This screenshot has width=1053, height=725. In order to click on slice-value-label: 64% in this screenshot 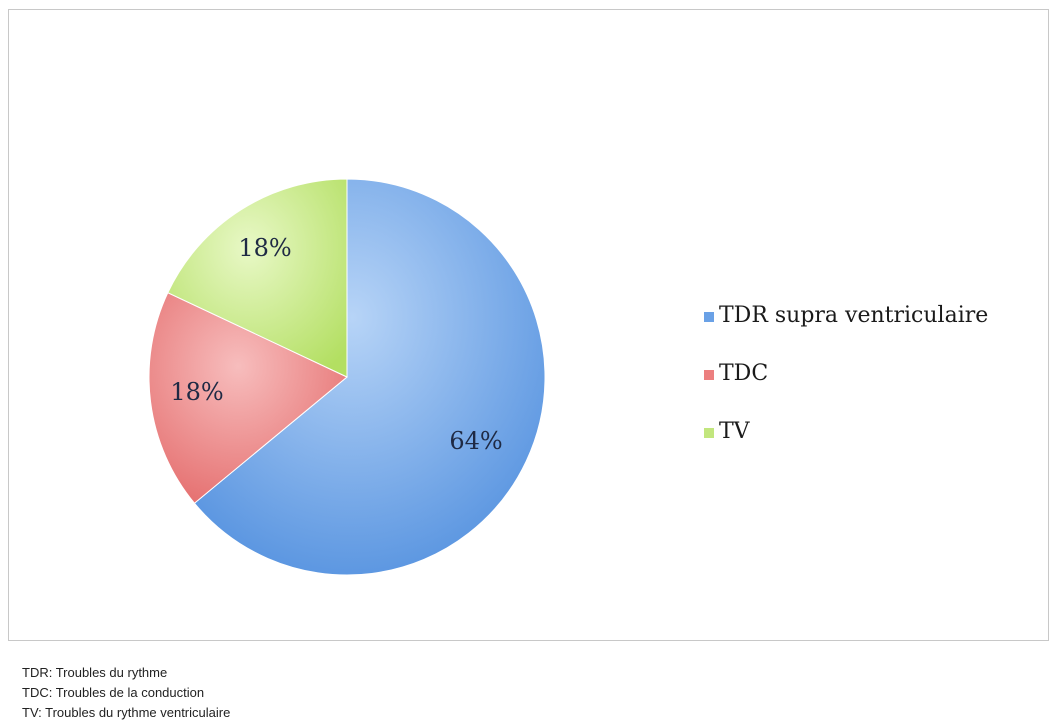, I will do `click(475, 441)`.